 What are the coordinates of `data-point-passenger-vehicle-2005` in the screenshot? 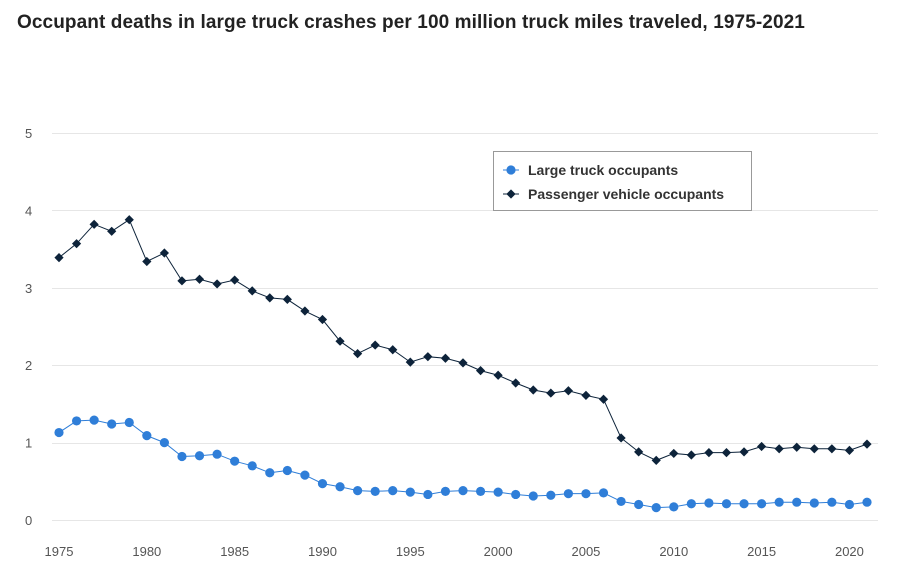 It's located at (586, 395).